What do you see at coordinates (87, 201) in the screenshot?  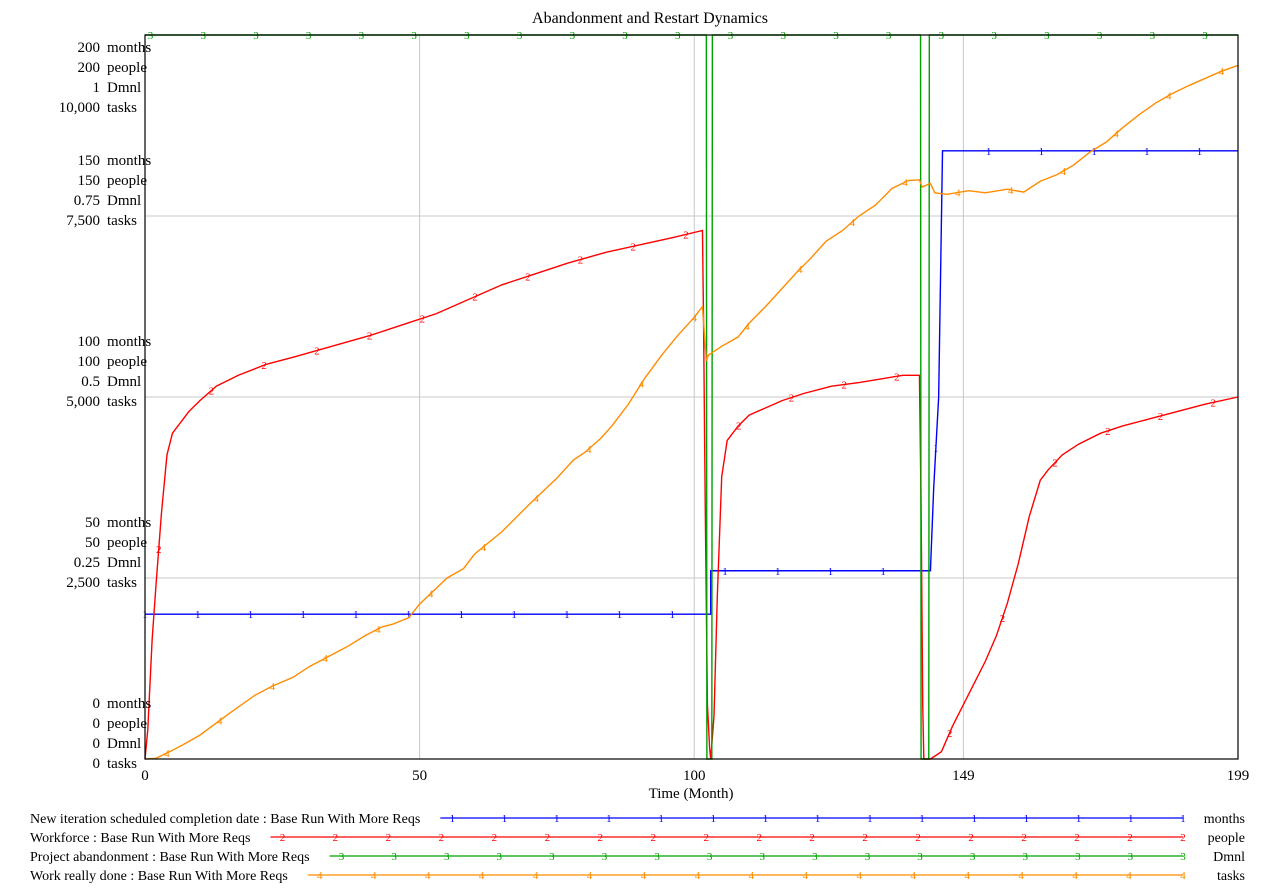 I see `y-tick-label: 0.75` at bounding box center [87, 201].